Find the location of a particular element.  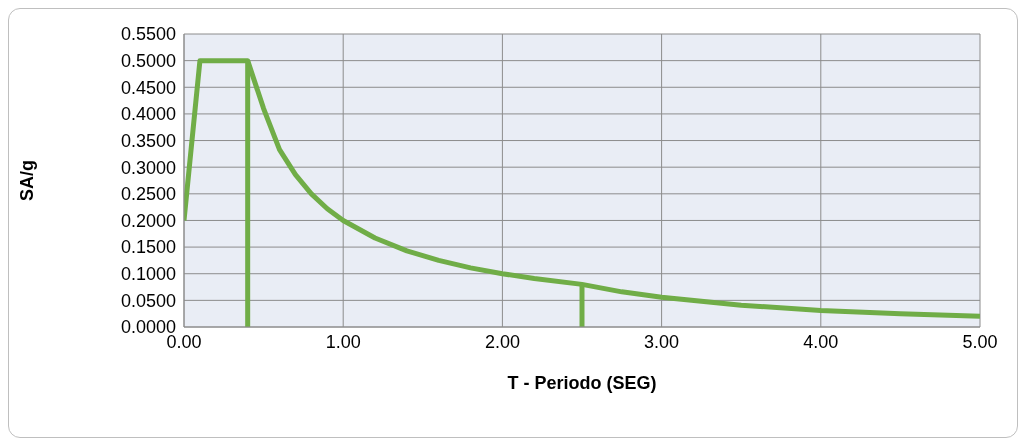

y-axis-title: SA/g is located at coordinates (27, 180).